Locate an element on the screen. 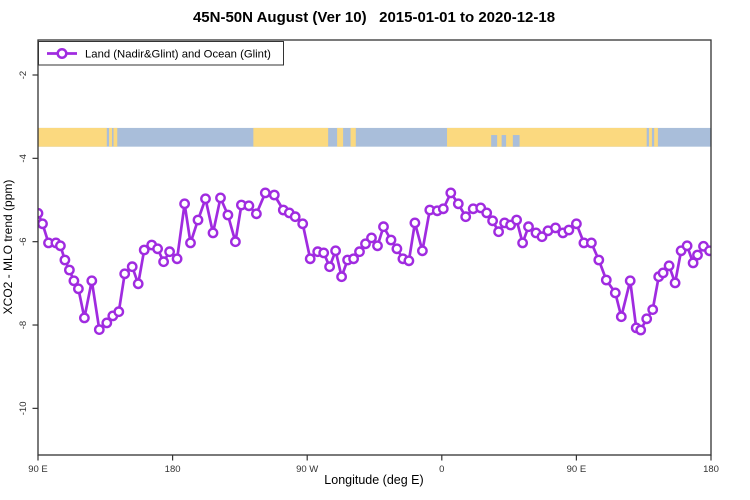 This screenshot has width=750, height=500. legend: Land (Nadir&Glint) and Ocean (Glint) is located at coordinates (161, 53).